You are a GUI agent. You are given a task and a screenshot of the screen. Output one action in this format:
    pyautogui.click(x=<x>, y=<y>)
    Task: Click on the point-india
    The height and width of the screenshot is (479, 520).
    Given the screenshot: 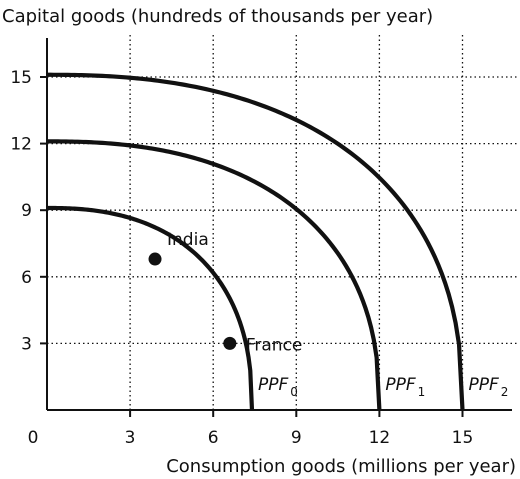 What is the action you would take?
    pyautogui.click(x=155, y=259)
    